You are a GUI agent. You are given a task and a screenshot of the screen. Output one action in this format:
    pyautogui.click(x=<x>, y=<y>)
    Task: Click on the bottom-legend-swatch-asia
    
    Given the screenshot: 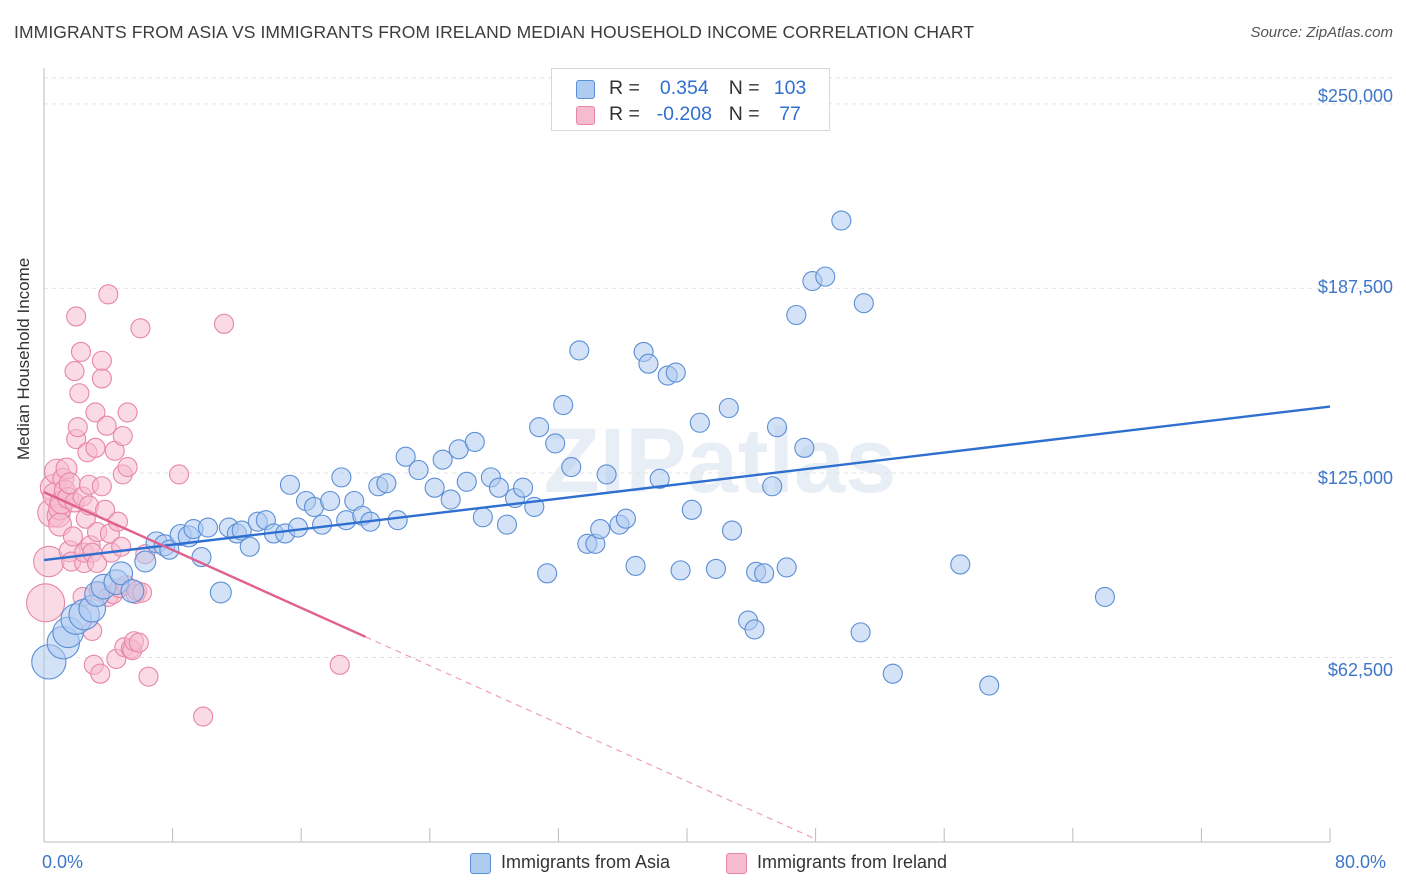 What is the action you would take?
    pyautogui.click(x=480, y=863)
    